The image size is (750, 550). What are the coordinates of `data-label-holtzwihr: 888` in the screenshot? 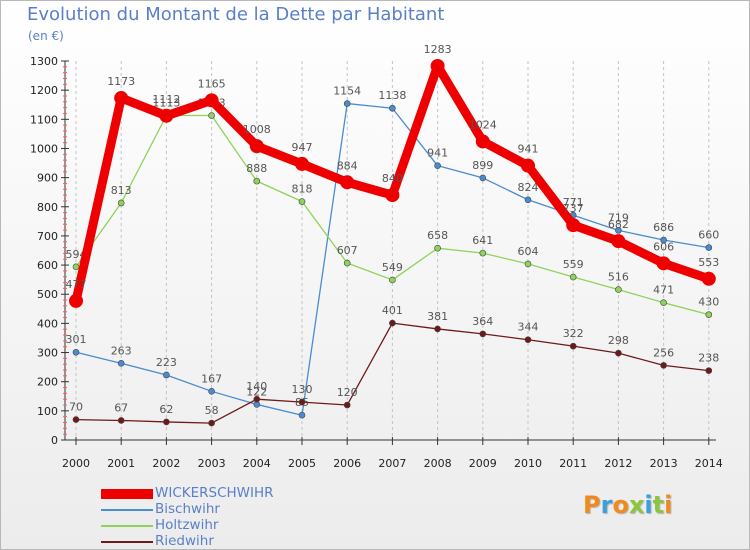 It's located at (256, 168).